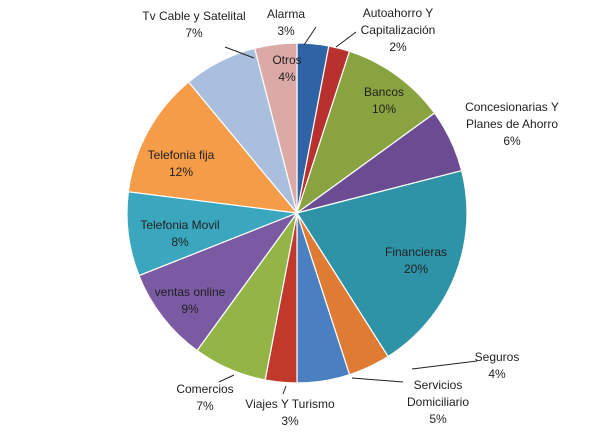  I want to click on slice-label-name: Concesionarias Y, so click(512, 107).